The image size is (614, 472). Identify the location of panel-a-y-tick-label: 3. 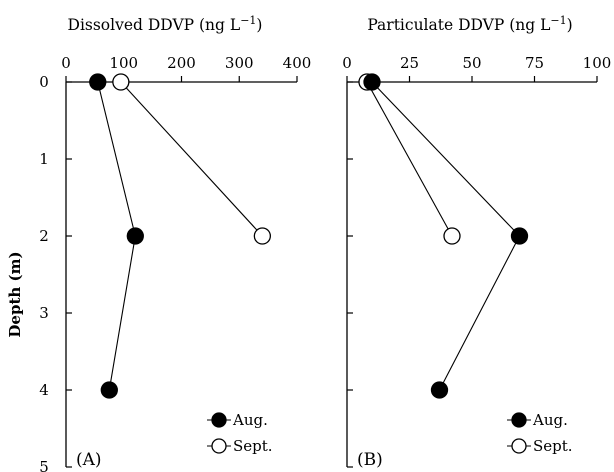
(44, 313).